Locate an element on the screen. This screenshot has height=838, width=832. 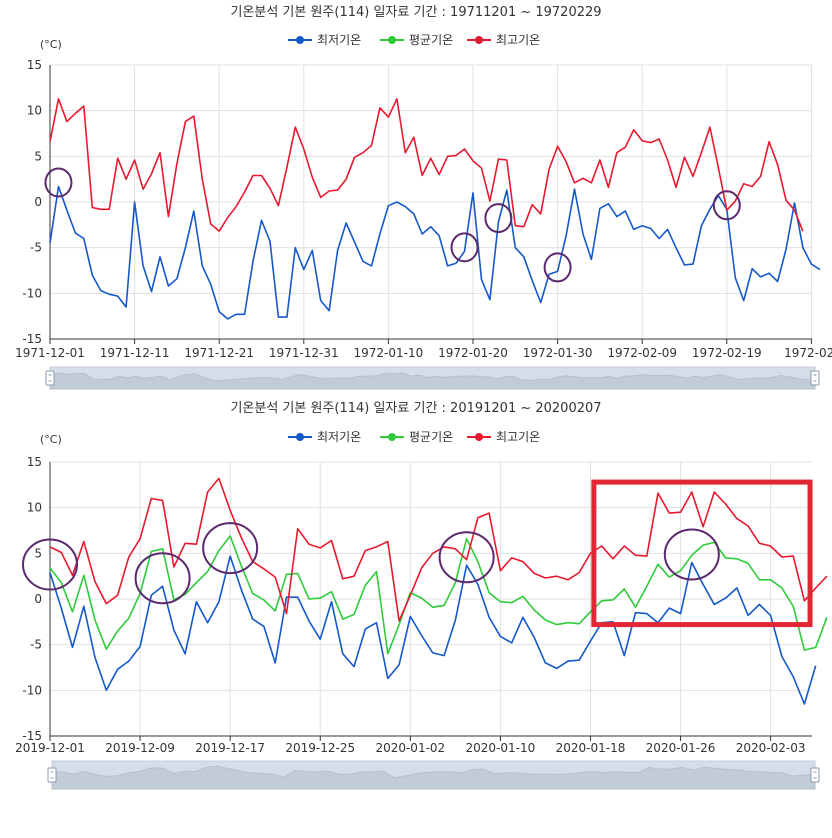
x-tick-label: 1972-02-19 is located at coordinates (727, 353).